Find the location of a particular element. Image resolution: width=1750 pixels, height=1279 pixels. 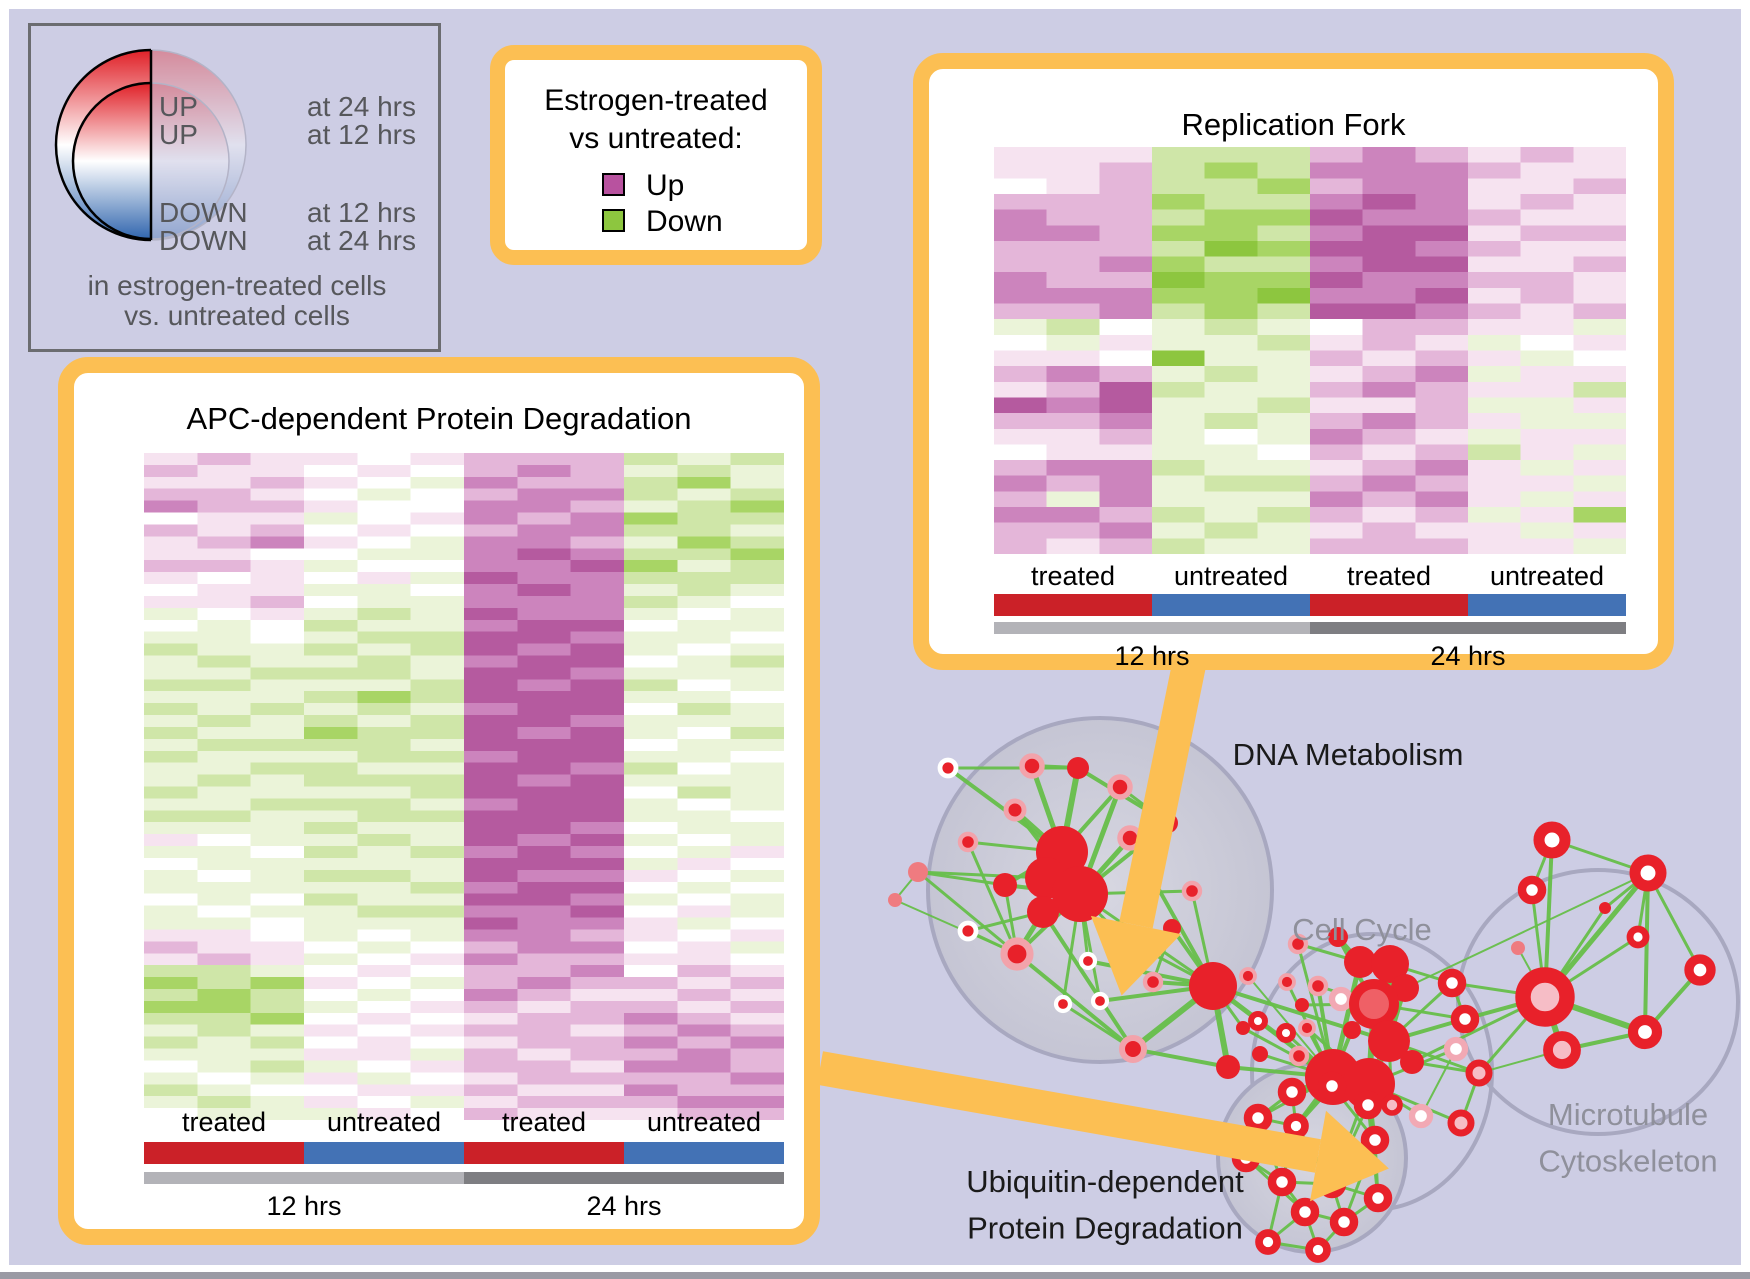

arrow-apc-to-ubiquitin-head is located at coordinates (1349, 1156).